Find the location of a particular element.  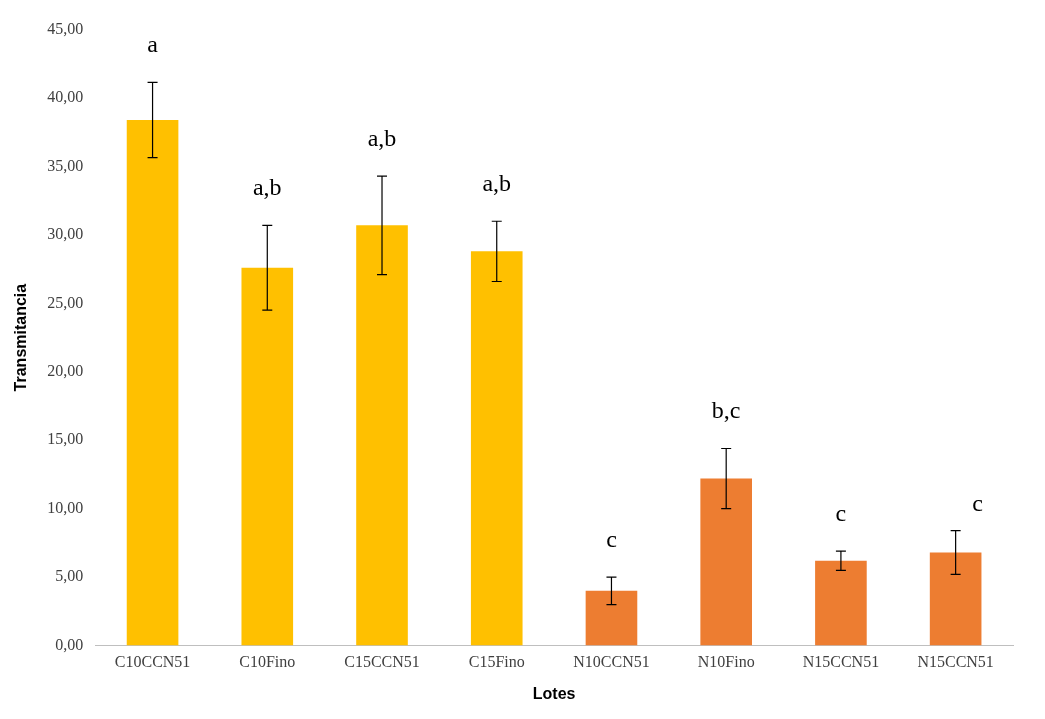

y-axis-title: Transmitancia is located at coordinates (21, 337).